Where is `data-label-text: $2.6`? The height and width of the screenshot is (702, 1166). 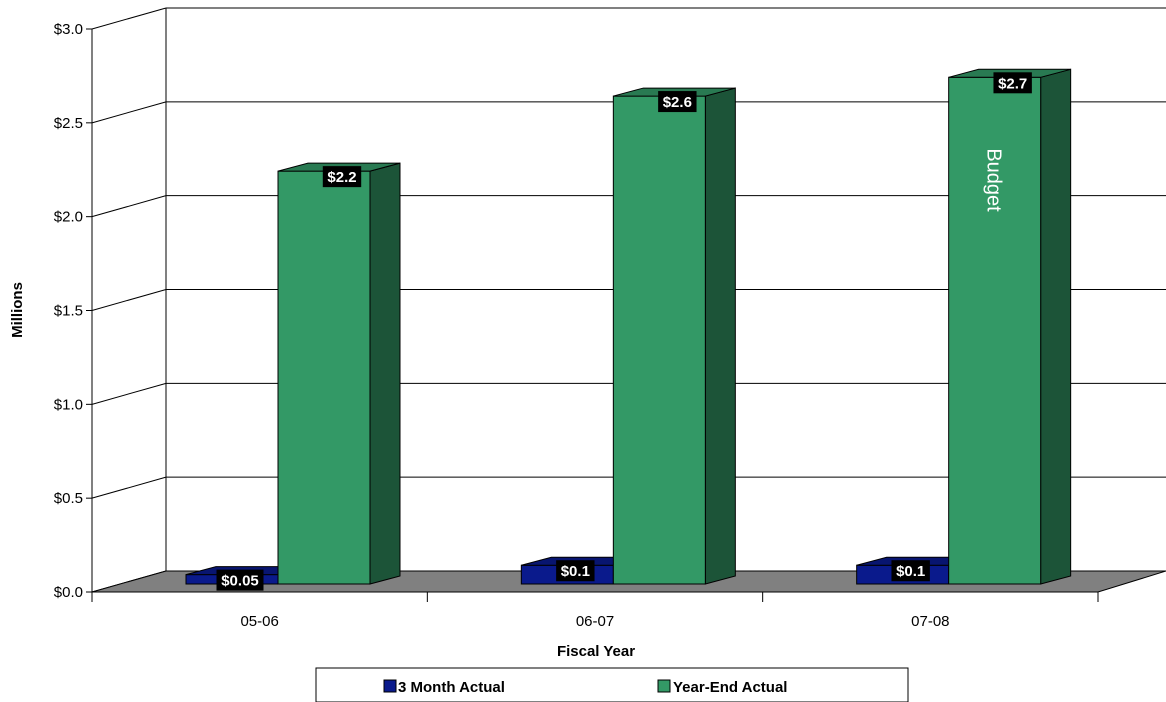 data-label-text: $2.6 is located at coordinates (677, 102).